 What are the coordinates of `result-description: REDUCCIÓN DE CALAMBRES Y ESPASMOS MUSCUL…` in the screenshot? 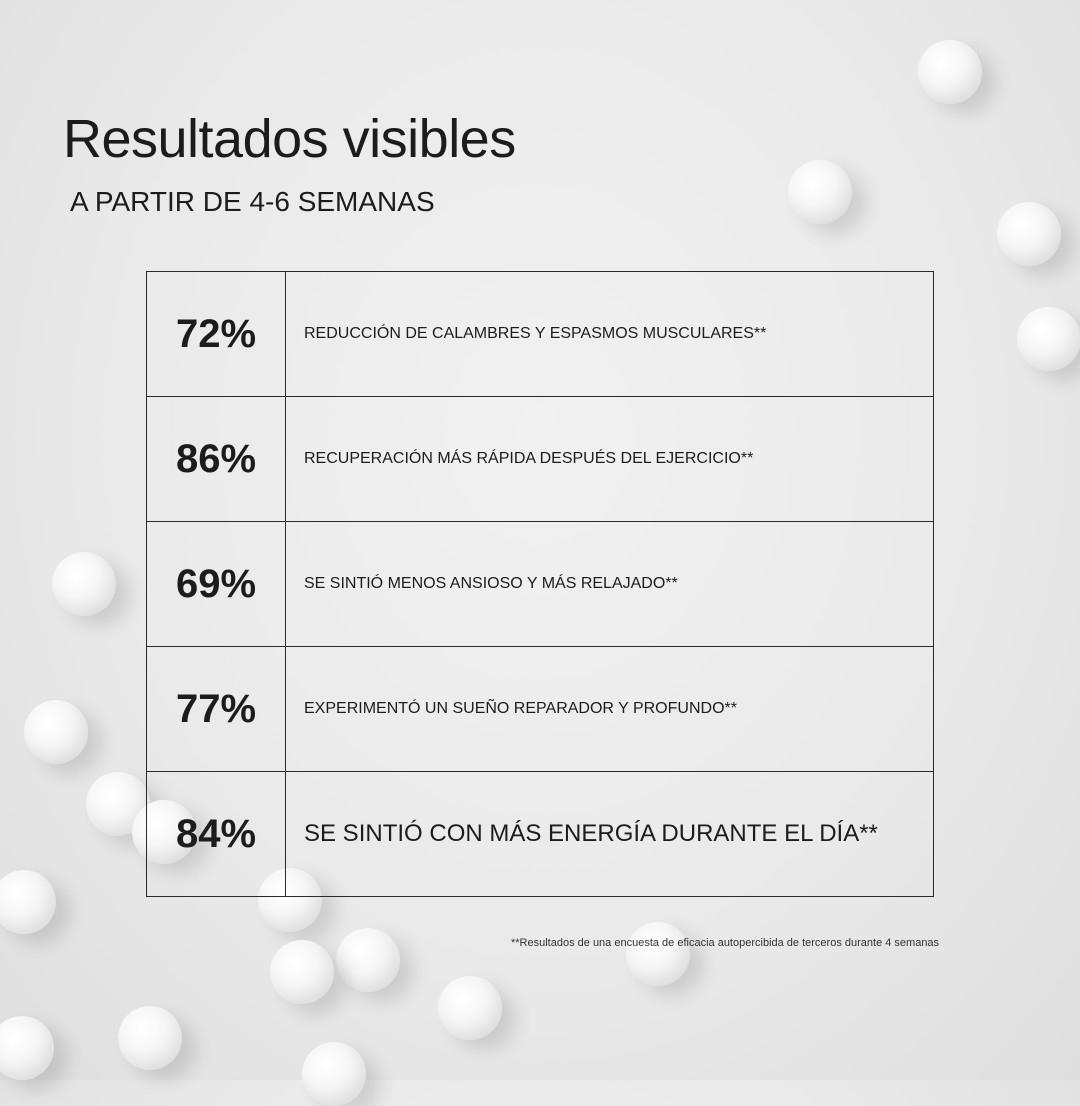 It's located at (609, 334).